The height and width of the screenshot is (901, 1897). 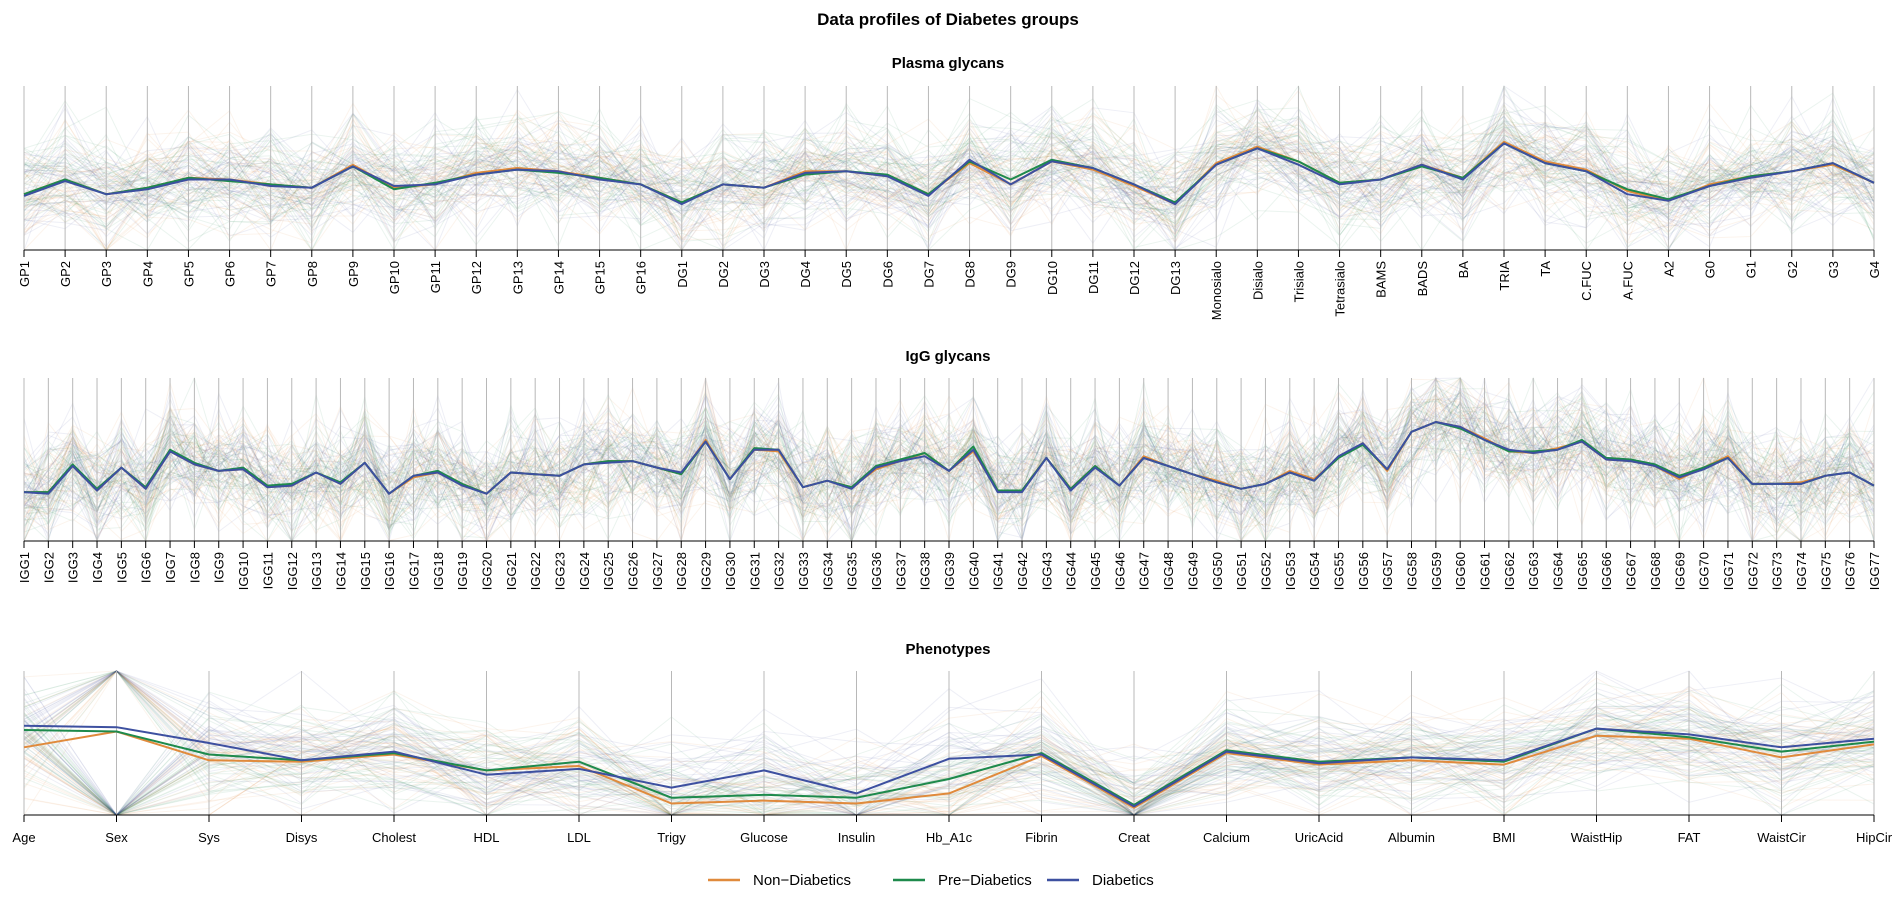 I want to click on tick-label: IGG25, so click(x=608, y=571).